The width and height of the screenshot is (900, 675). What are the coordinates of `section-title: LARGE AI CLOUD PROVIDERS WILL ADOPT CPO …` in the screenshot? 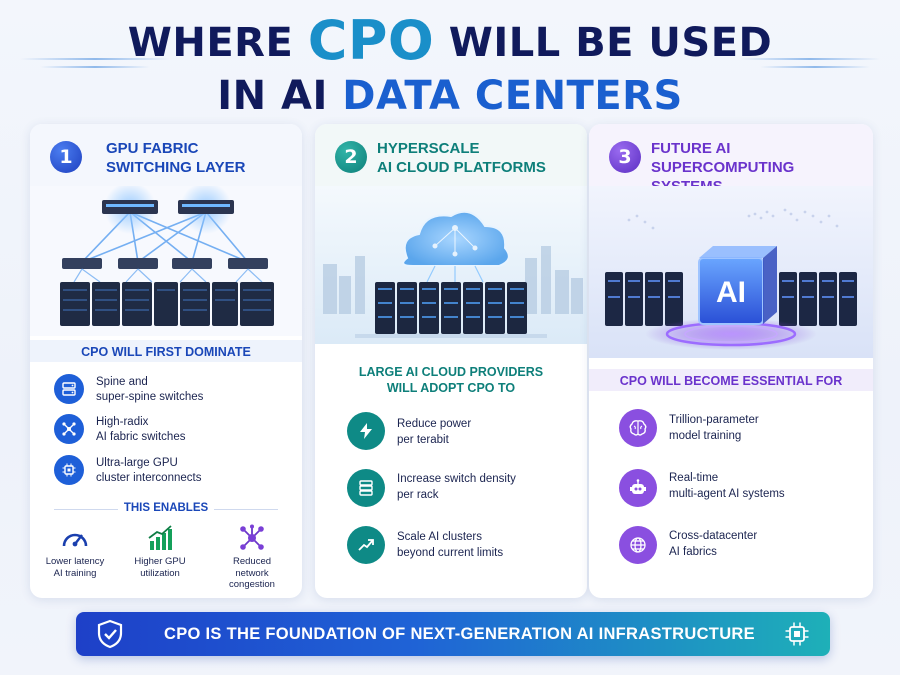 It's located at (451, 380).